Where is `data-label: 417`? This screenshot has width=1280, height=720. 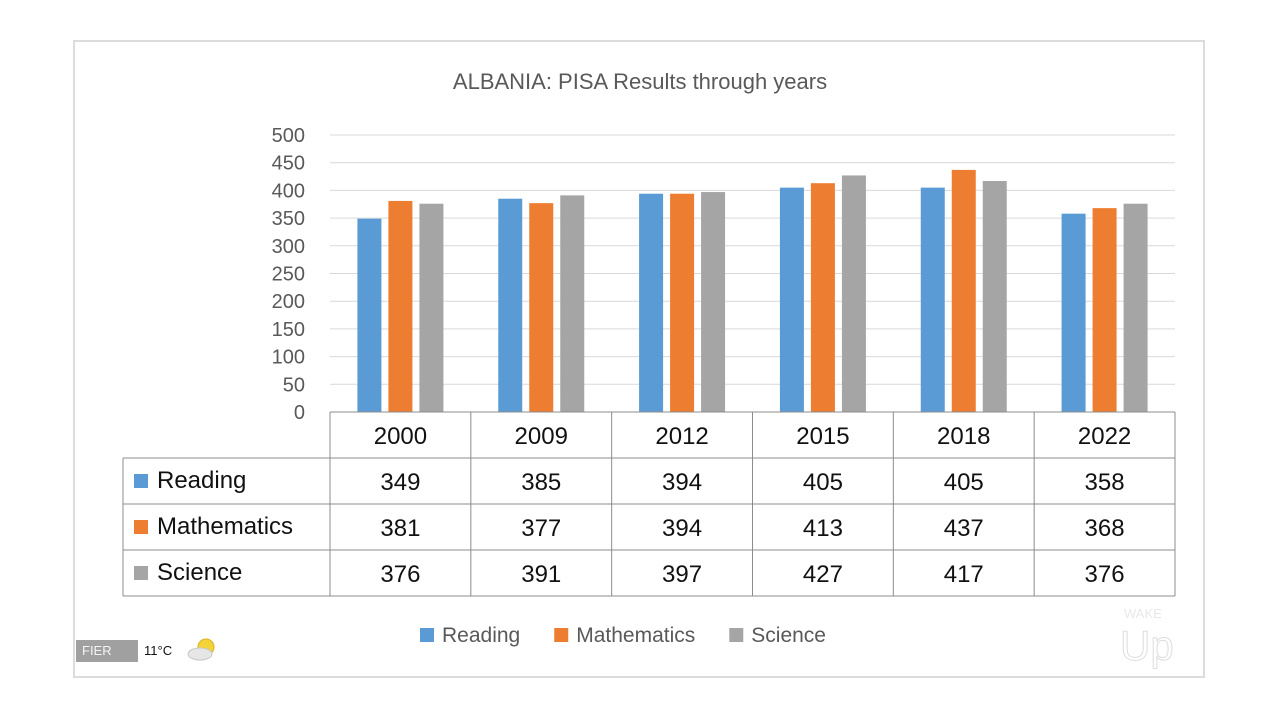 data-label: 417 is located at coordinates (964, 574).